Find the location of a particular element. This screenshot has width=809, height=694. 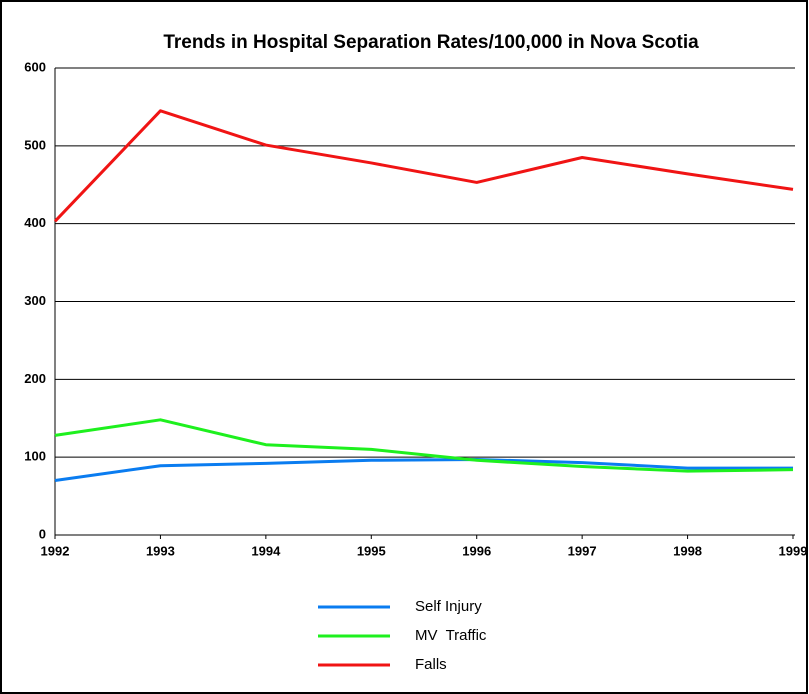

x-tick-label: 1999 is located at coordinates (793, 550).